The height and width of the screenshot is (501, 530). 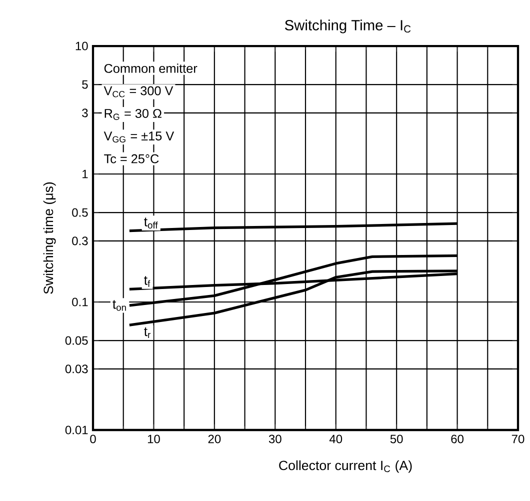 I want to click on x-tick-label: 50, so click(x=396, y=439).